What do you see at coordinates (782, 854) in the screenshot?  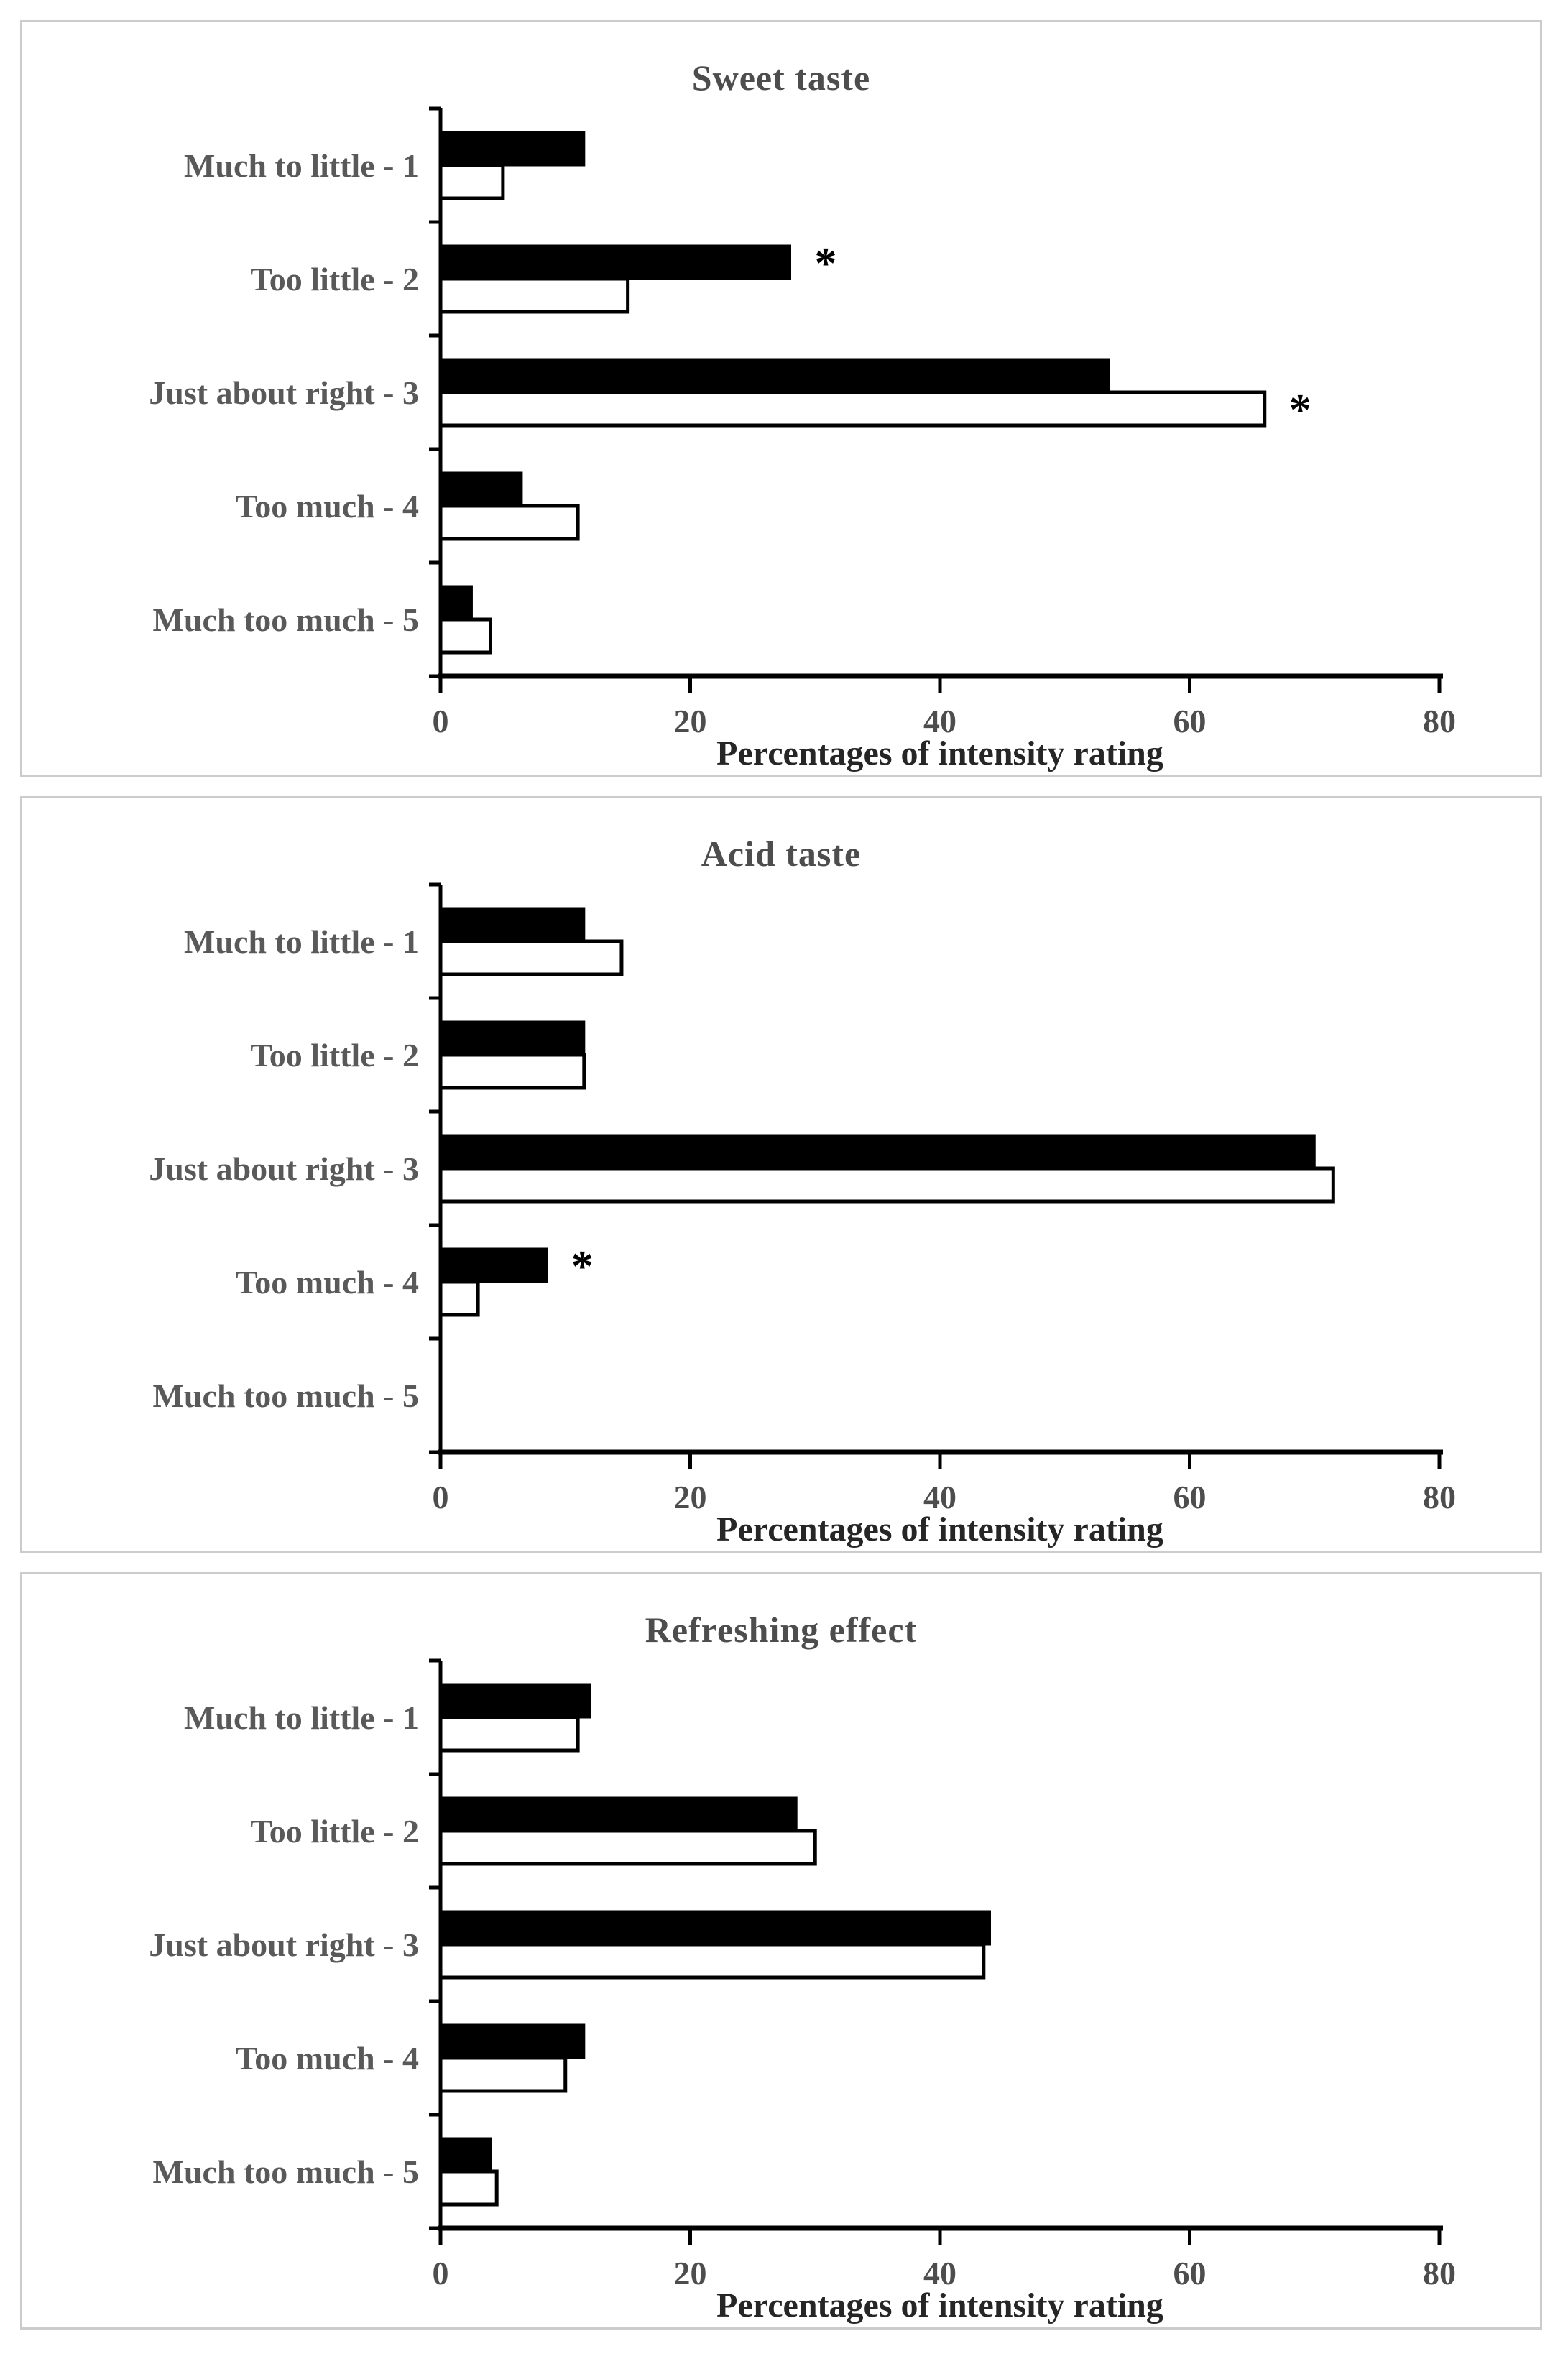 I see `chart-title: Acid taste` at bounding box center [782, 854].